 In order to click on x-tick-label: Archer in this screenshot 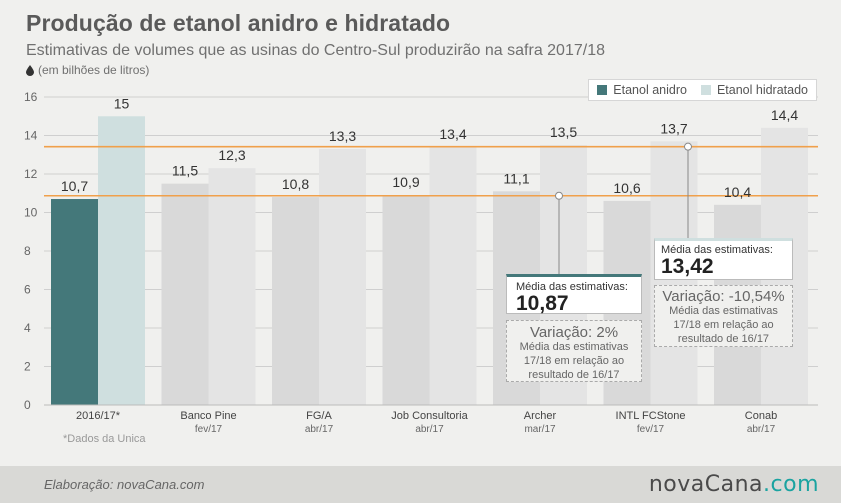, I will do `click(540, 416)`.